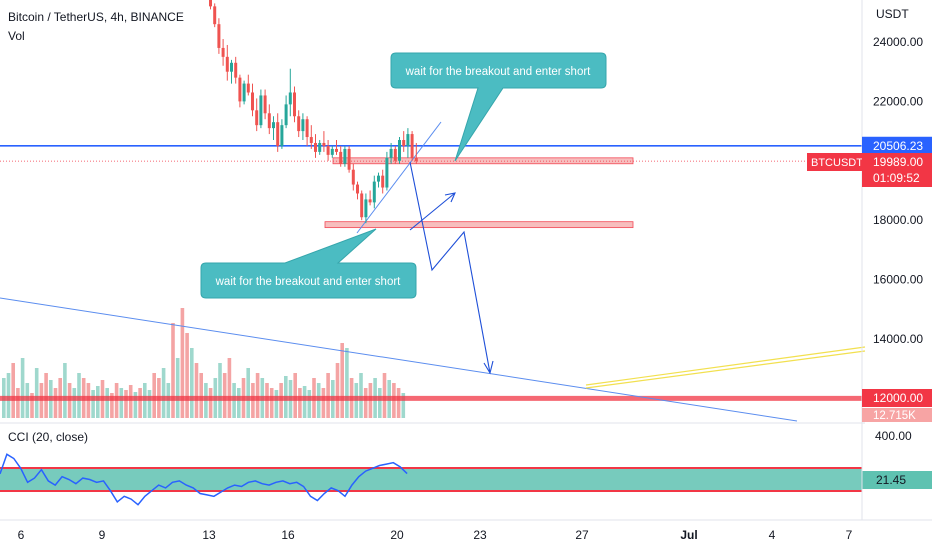 This screenshot has height=550, width=932. I want to click on price-tick-label: 14000.00, so click(898, 339).